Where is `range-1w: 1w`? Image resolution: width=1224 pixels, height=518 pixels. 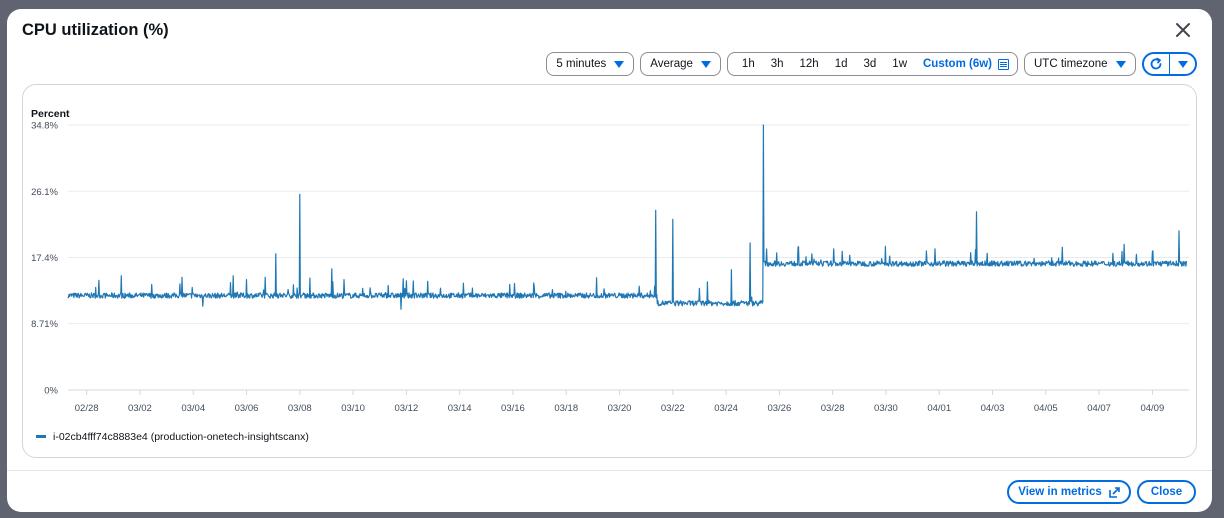 range-1w: 1w is located at coordinates (899, 64).